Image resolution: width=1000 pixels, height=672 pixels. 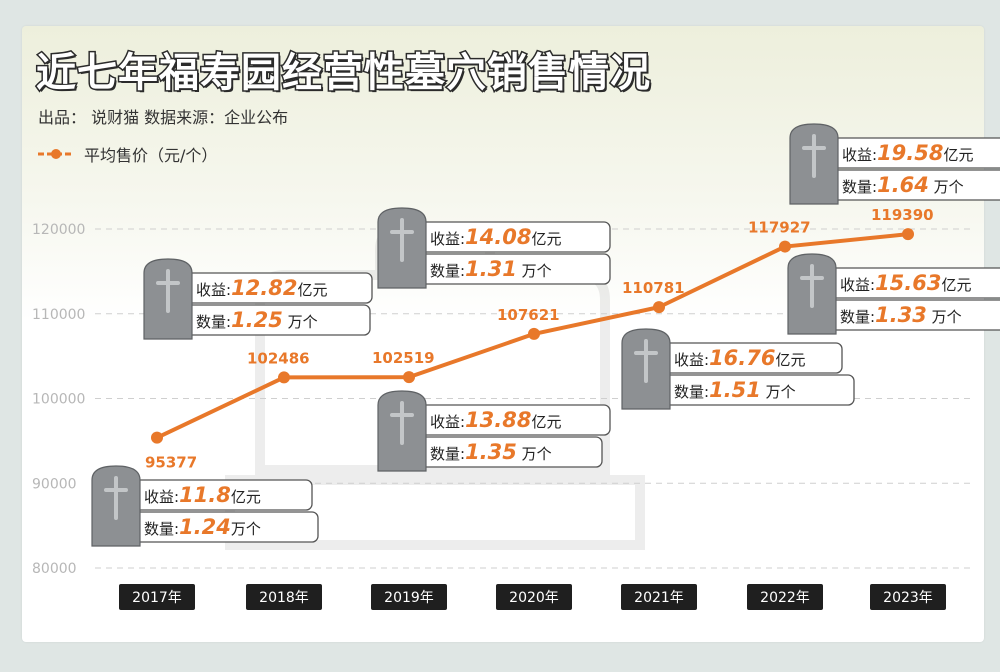 I want to click on data-label: 119390, so click(x=902, y=215).